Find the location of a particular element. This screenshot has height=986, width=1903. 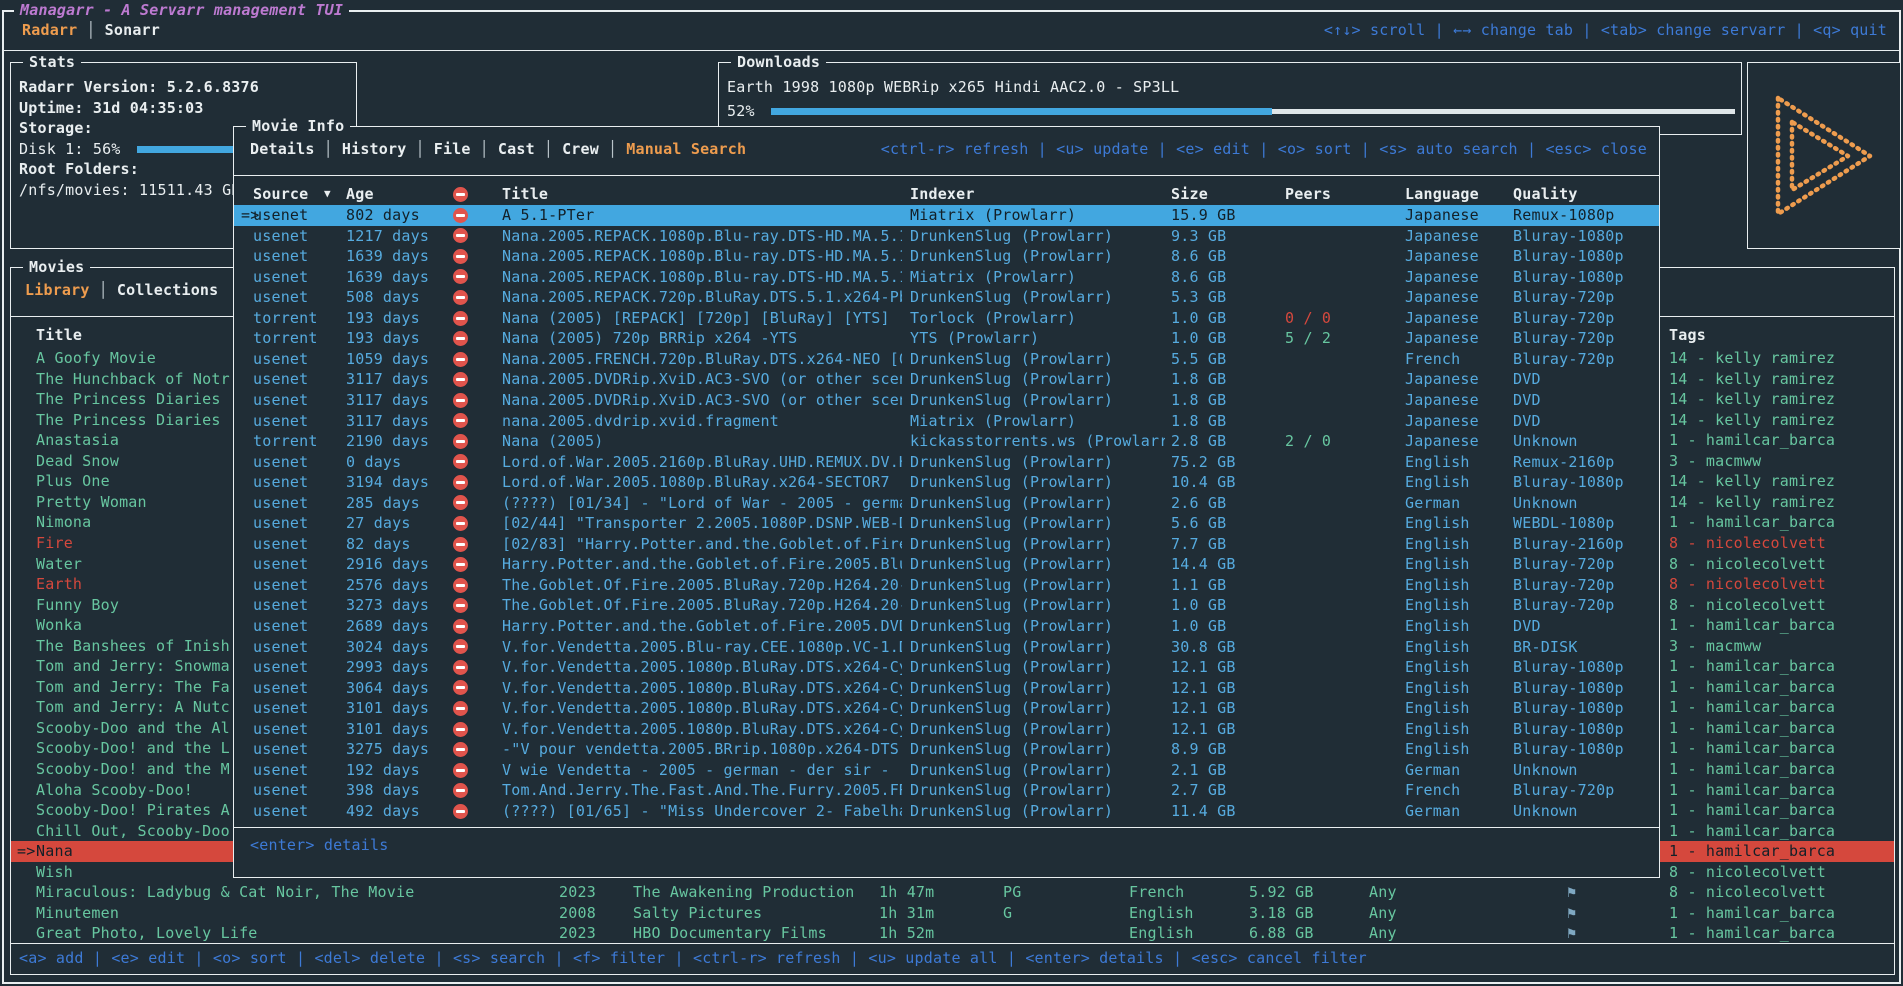

library-row: Tom and Jerry: A Nutc 1 - hamilcar_barca is located at coordinates (952, 707).